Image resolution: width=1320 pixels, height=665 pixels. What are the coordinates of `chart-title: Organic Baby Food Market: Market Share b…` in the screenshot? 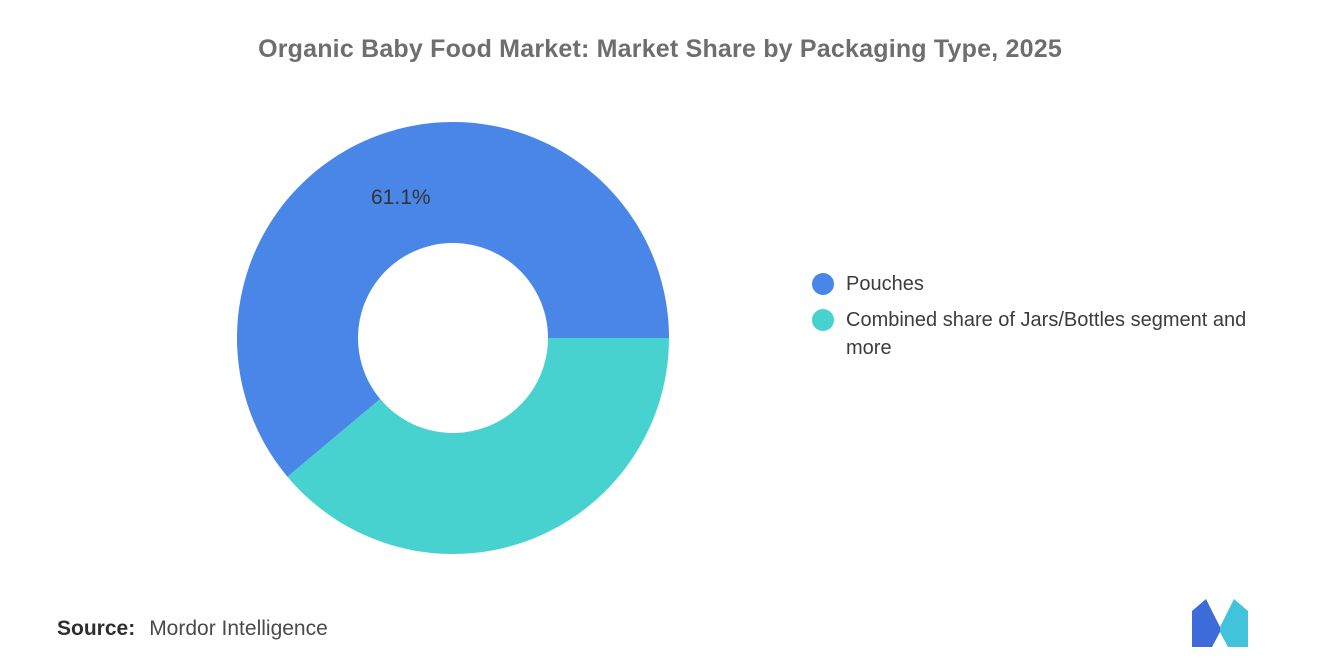 It's located at (660, 49).